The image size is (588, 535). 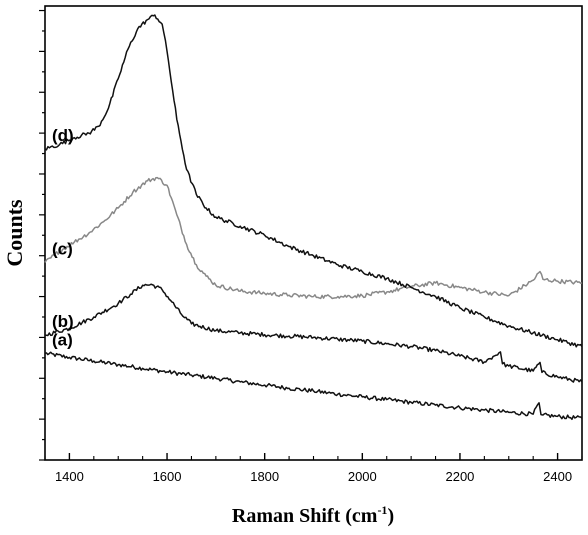 I want to click on series-label-d: (d), so click(x=63, y=135).